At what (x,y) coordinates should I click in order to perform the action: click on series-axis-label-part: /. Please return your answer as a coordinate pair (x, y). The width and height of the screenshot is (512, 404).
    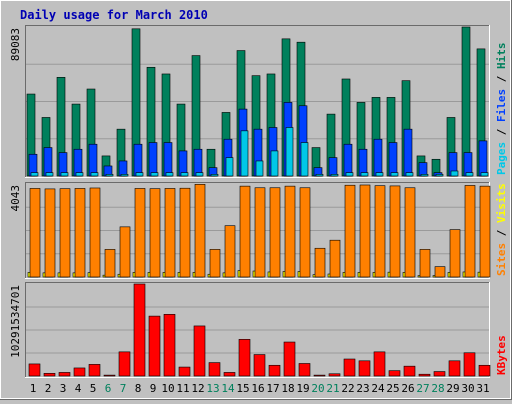
    Looking at the image, I should click on (501, 233).